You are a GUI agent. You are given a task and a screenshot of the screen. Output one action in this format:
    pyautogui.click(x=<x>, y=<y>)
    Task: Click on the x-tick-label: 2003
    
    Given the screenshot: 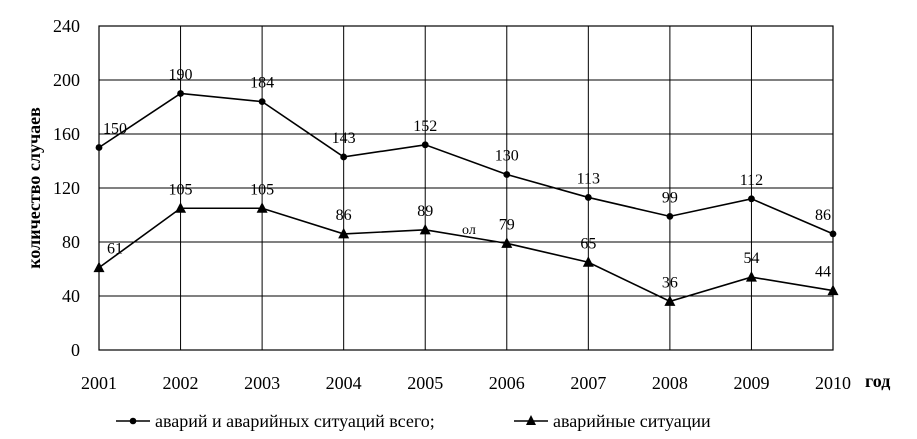 What is the action you would take?
    pyautogui.click(x=262, y=383)
    